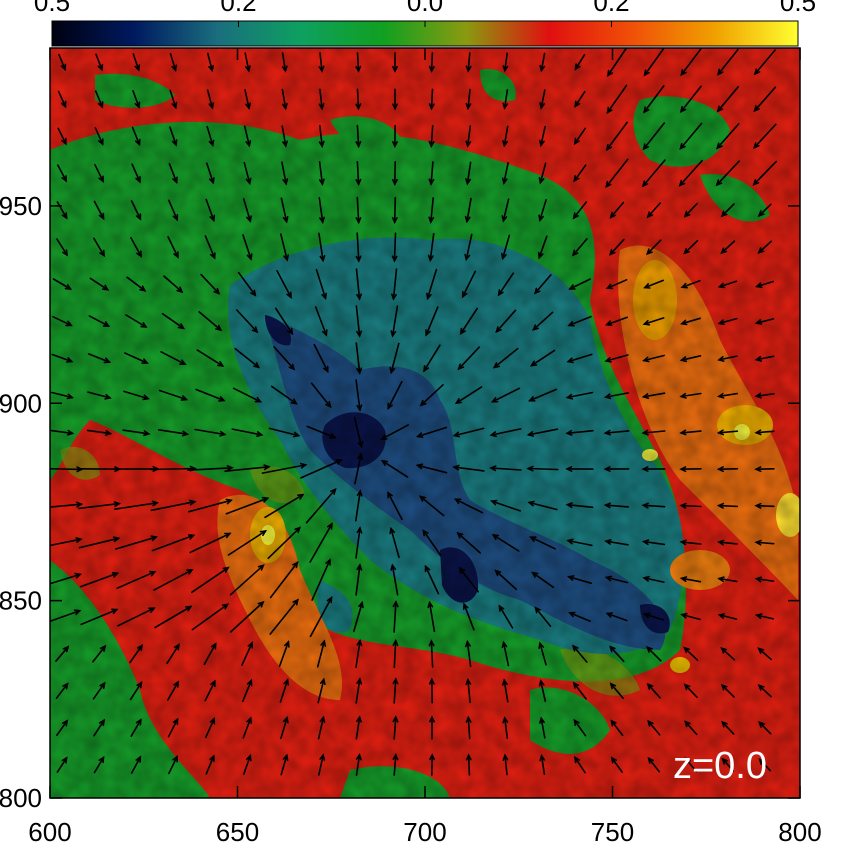 The width and height of the screenshot is (850, 850). Describe the element at coordinates (424, 832) in the screenshot. I see `x-tick-label: 700` at that location.